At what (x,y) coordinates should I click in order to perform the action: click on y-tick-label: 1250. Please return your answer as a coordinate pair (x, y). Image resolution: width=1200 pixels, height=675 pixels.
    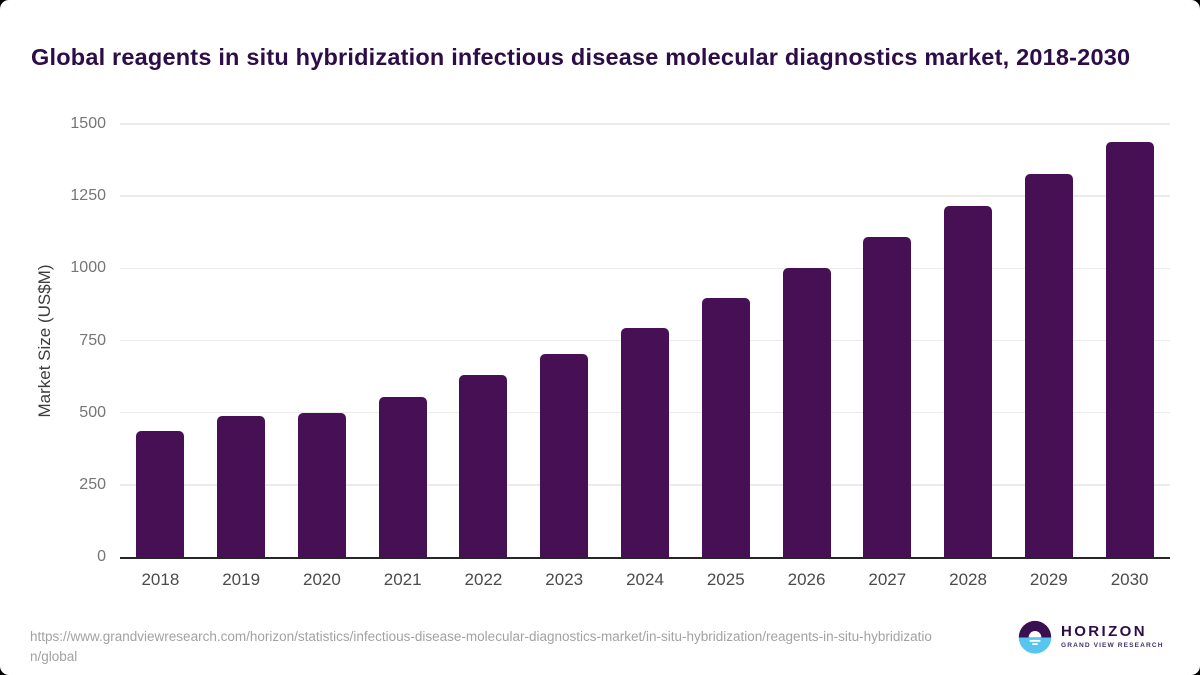
    Looking at the image, I should click on (88, 196).